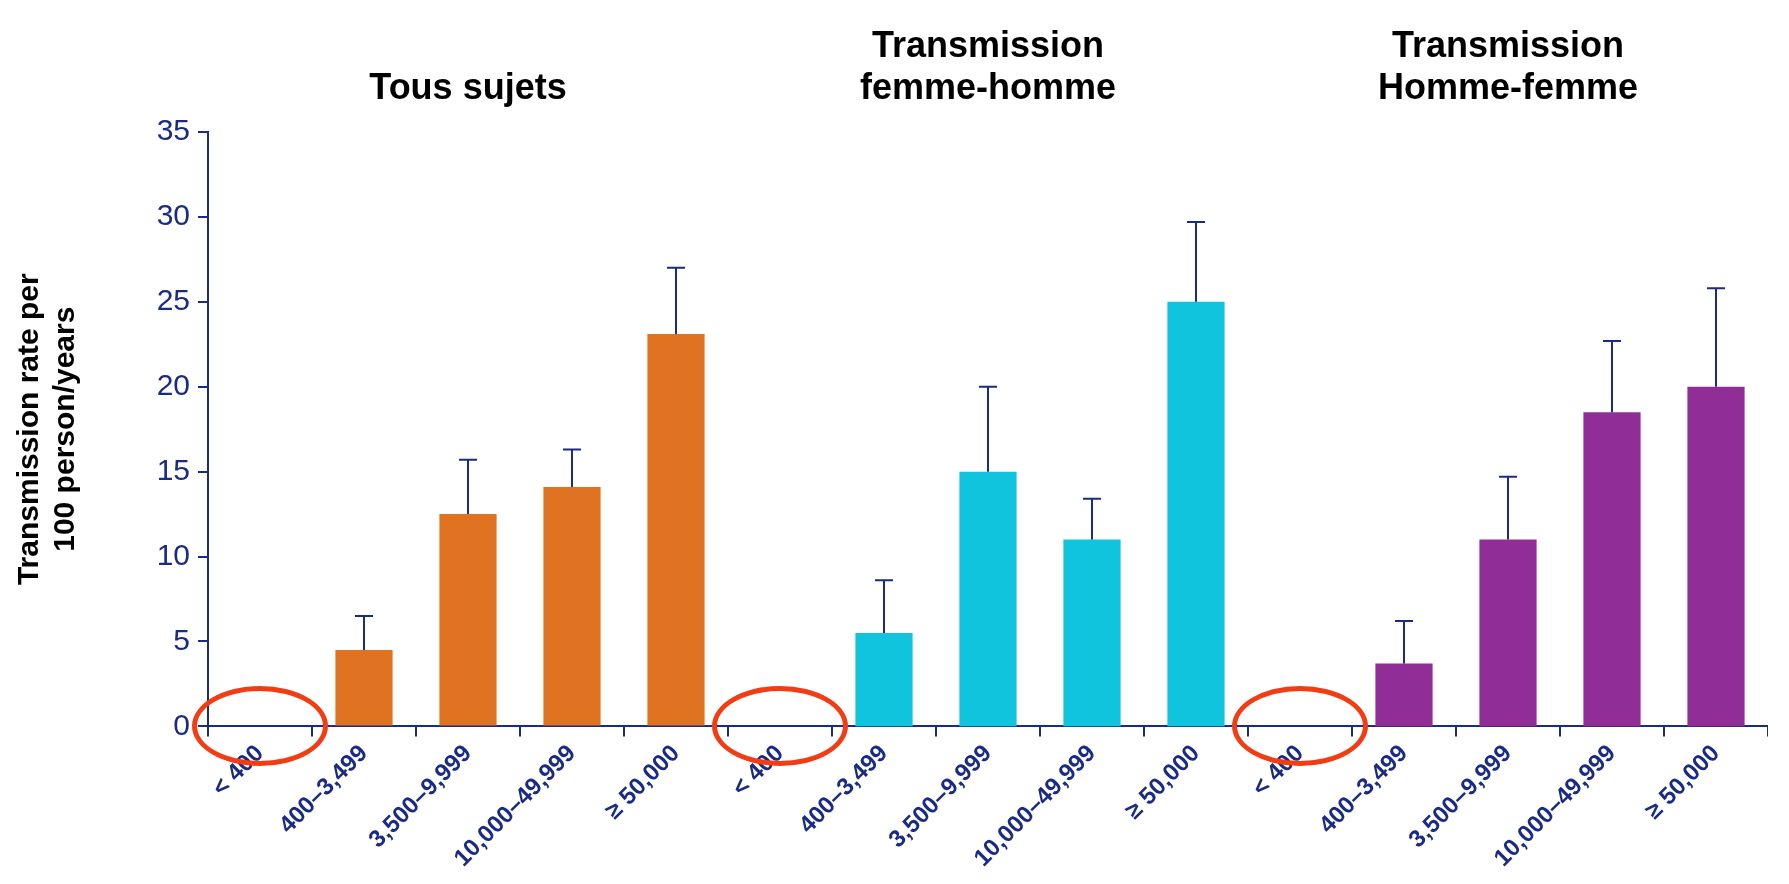  What do you see at coordinates (181, 639) in the screenshot?
I see `y-tick-label: 5` at bounding box center [181, 639].